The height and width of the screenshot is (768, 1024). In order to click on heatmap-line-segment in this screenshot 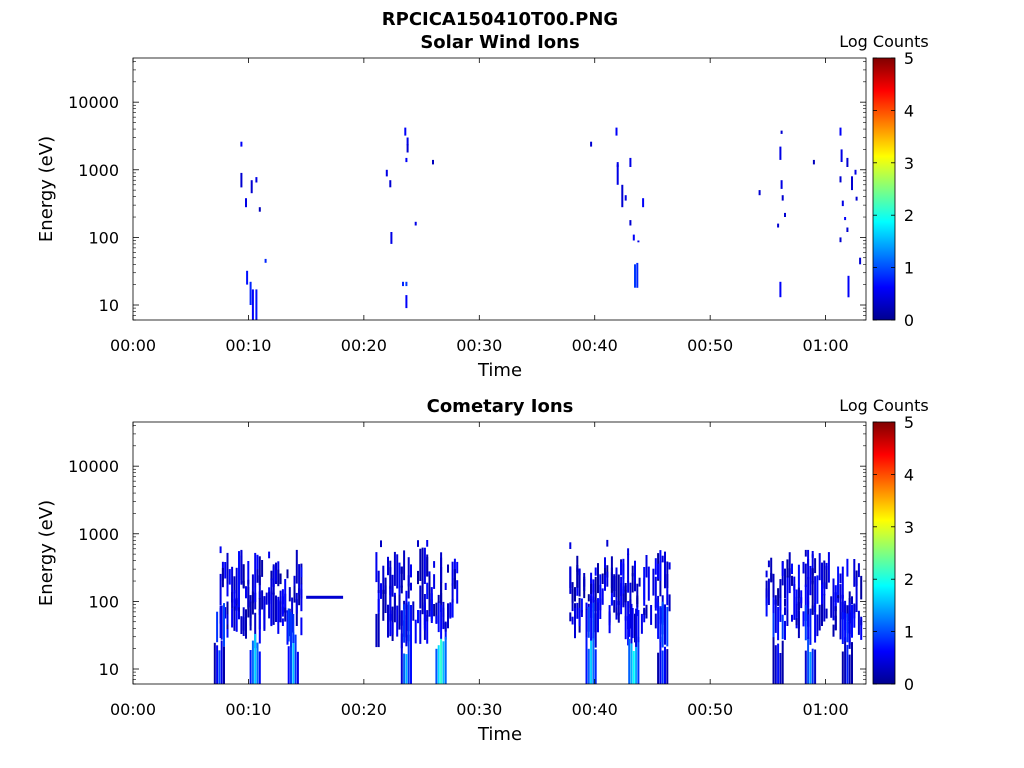, I will do `click(325, 597)`.